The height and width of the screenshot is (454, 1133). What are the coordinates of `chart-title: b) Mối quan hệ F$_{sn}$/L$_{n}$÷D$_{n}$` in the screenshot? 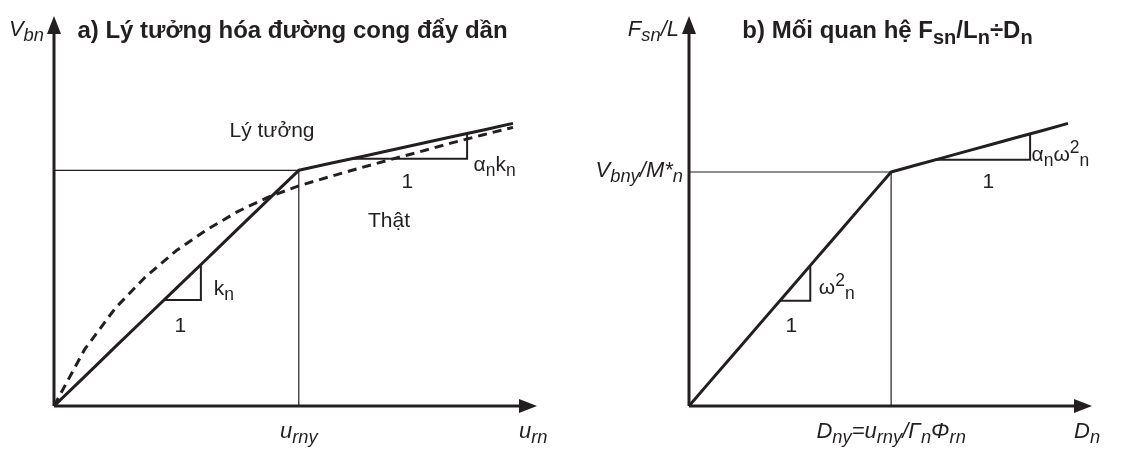 It's located at (887, 32).